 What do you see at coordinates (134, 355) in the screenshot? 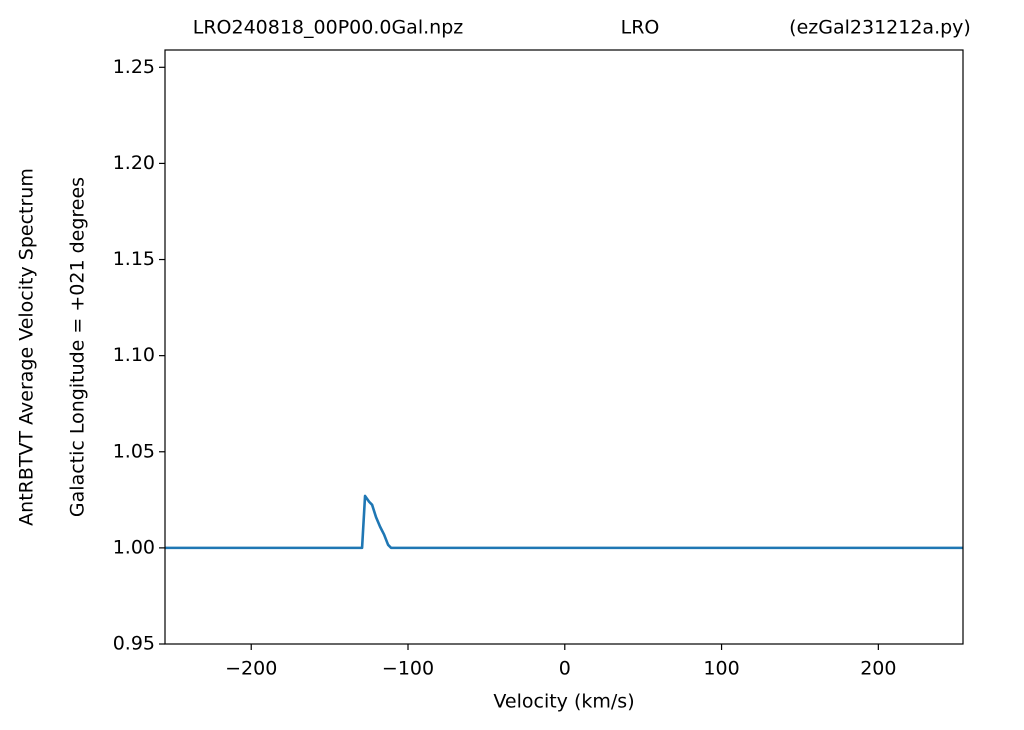
I see `y-tick-label: 1.10` at bounding box center [134, 355].